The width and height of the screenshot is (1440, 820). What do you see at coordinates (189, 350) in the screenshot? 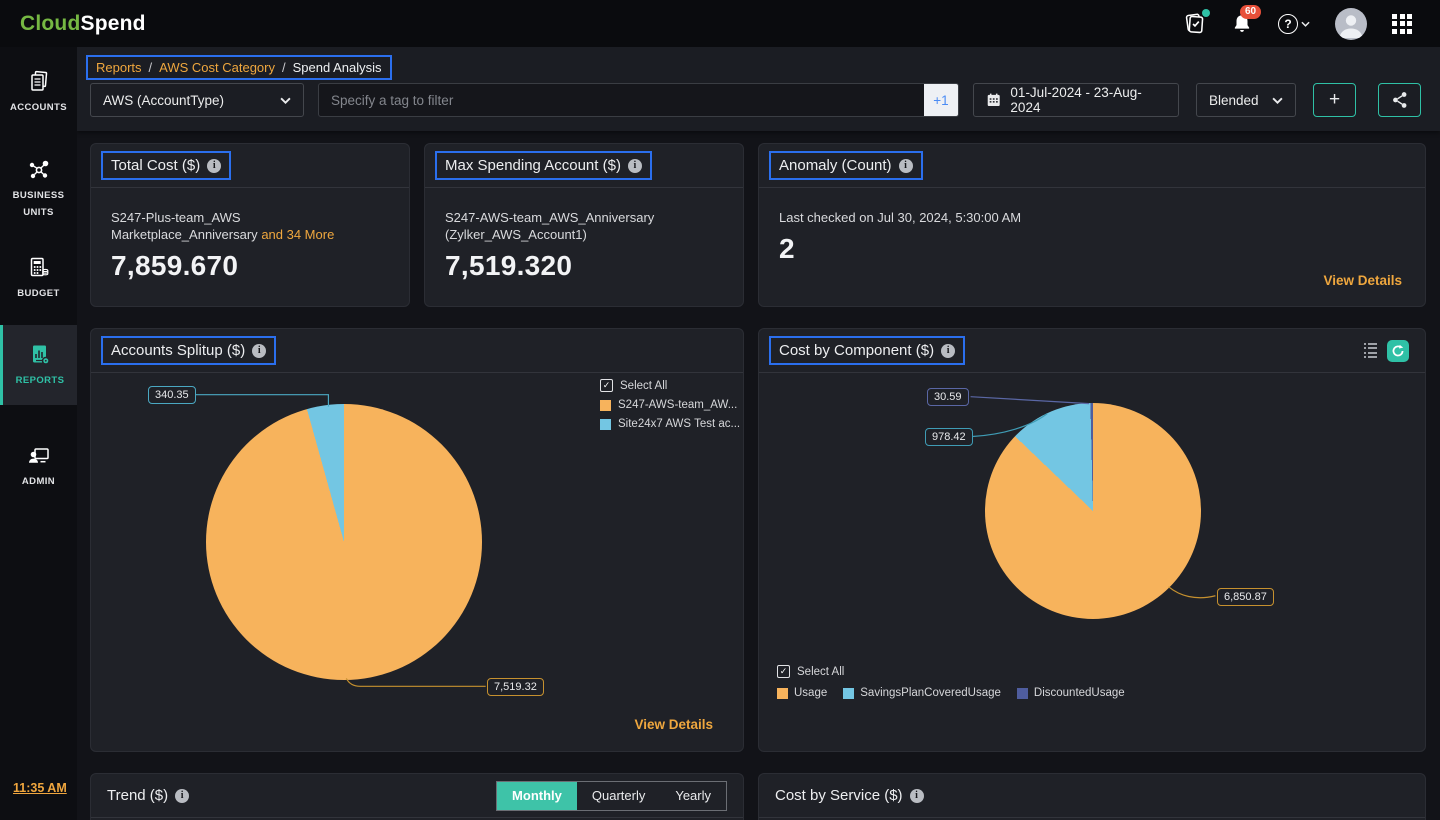
I see `accounts-splitup-title: Accounts Splitup ($)` at bounding box center [189, 350].